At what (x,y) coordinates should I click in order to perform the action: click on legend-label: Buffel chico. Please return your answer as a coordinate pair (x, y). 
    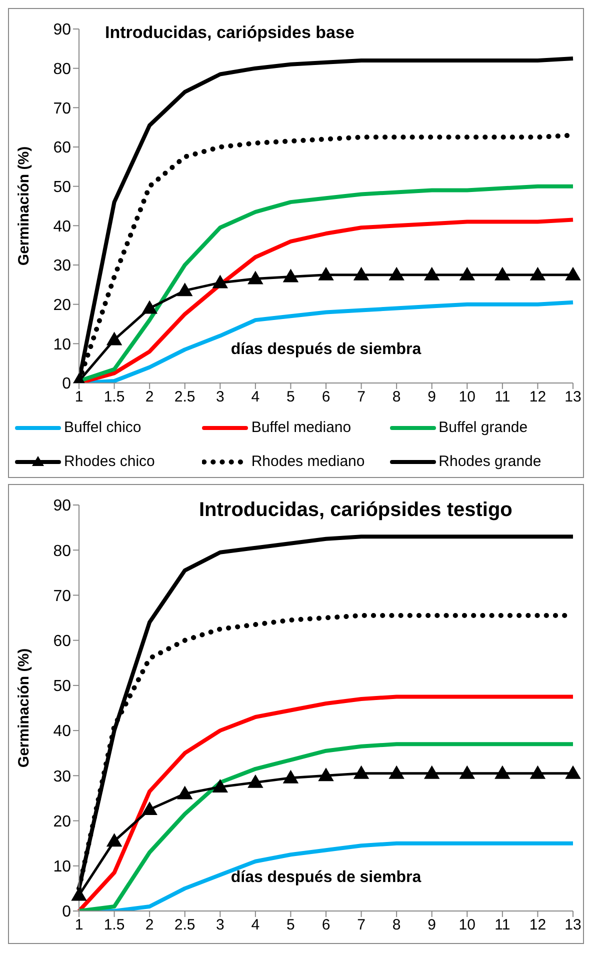
    Looking at the image, I should click on (102, 428).